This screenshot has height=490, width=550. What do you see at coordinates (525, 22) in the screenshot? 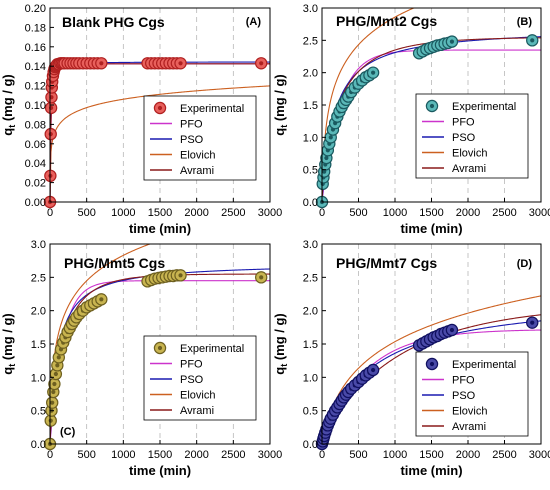
I see `panel-label: (B)` at bounding box center [525, 22].